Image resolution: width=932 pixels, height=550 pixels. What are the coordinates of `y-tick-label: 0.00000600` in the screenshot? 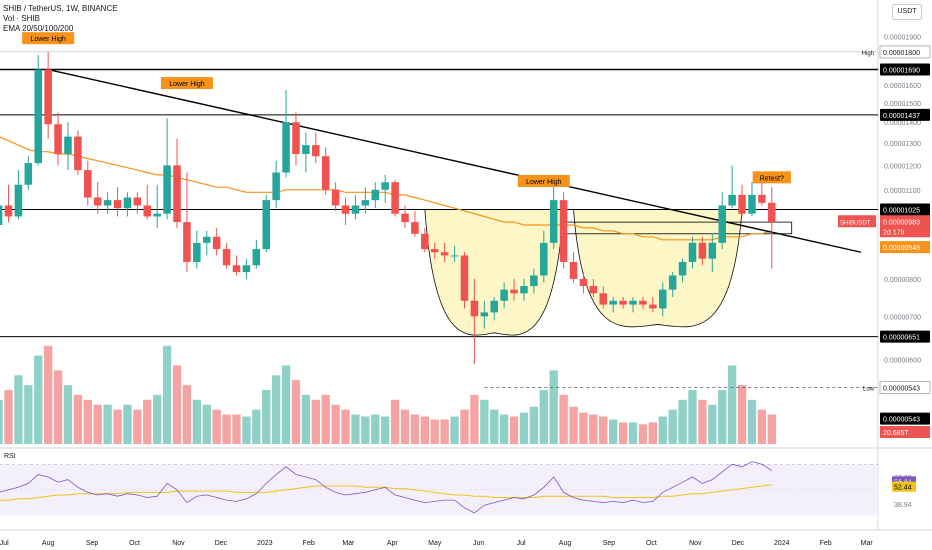 It's located at (902, 361).